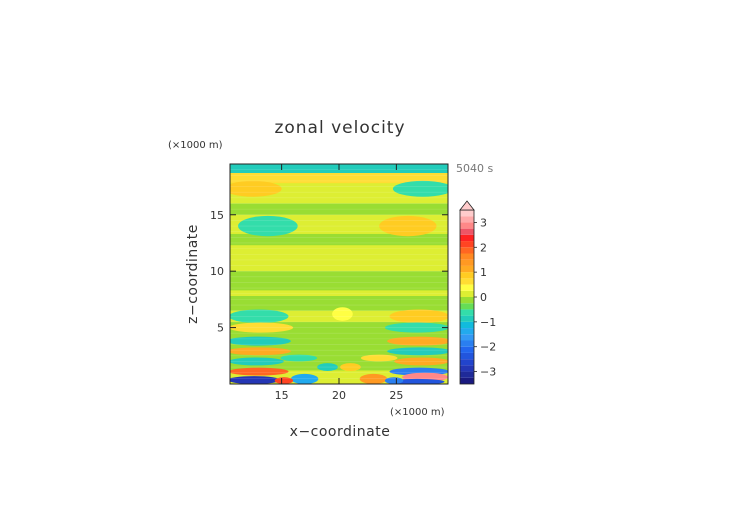 Image resolution: width=752 pixels, height=532 pixels. Describe the element at coordinates (467, 205) in the screenshot. I see `colorbar-extend-triangle` at that location.